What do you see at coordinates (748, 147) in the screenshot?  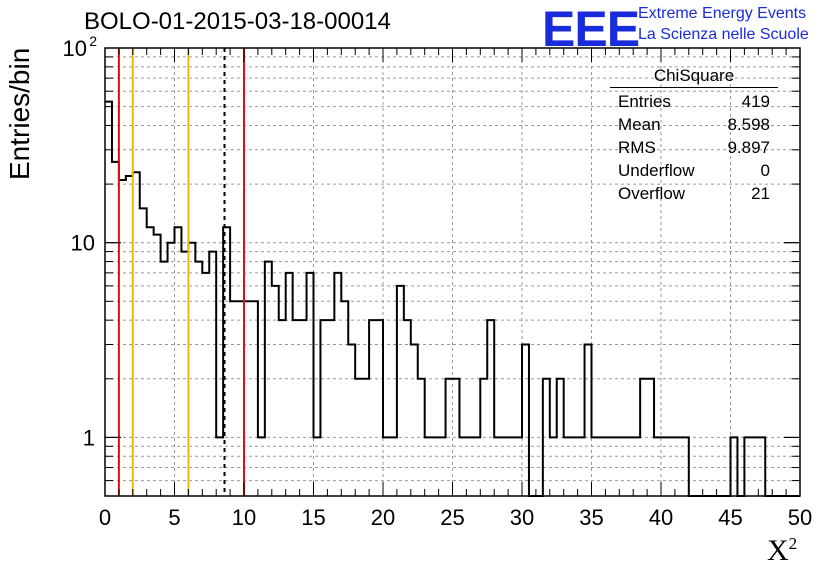 I see `stats-value: 9.897` at bounding box center [748, 147].